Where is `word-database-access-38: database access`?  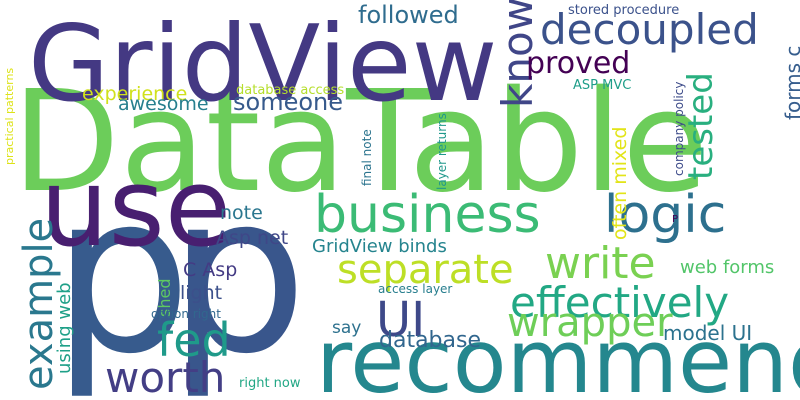 word-database-access-38: database access is located at coordinates (290, 90).